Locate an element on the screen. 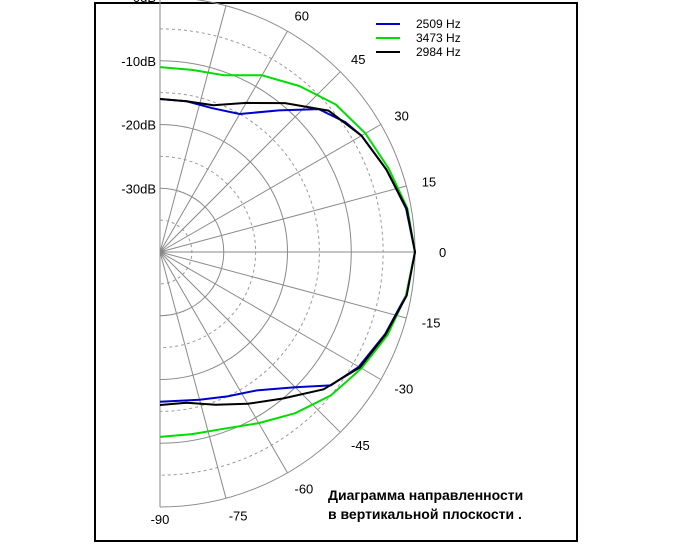 This screenshot has width=683, height=547. angle-tick-label: -15 is located at coordinates (431, 323).